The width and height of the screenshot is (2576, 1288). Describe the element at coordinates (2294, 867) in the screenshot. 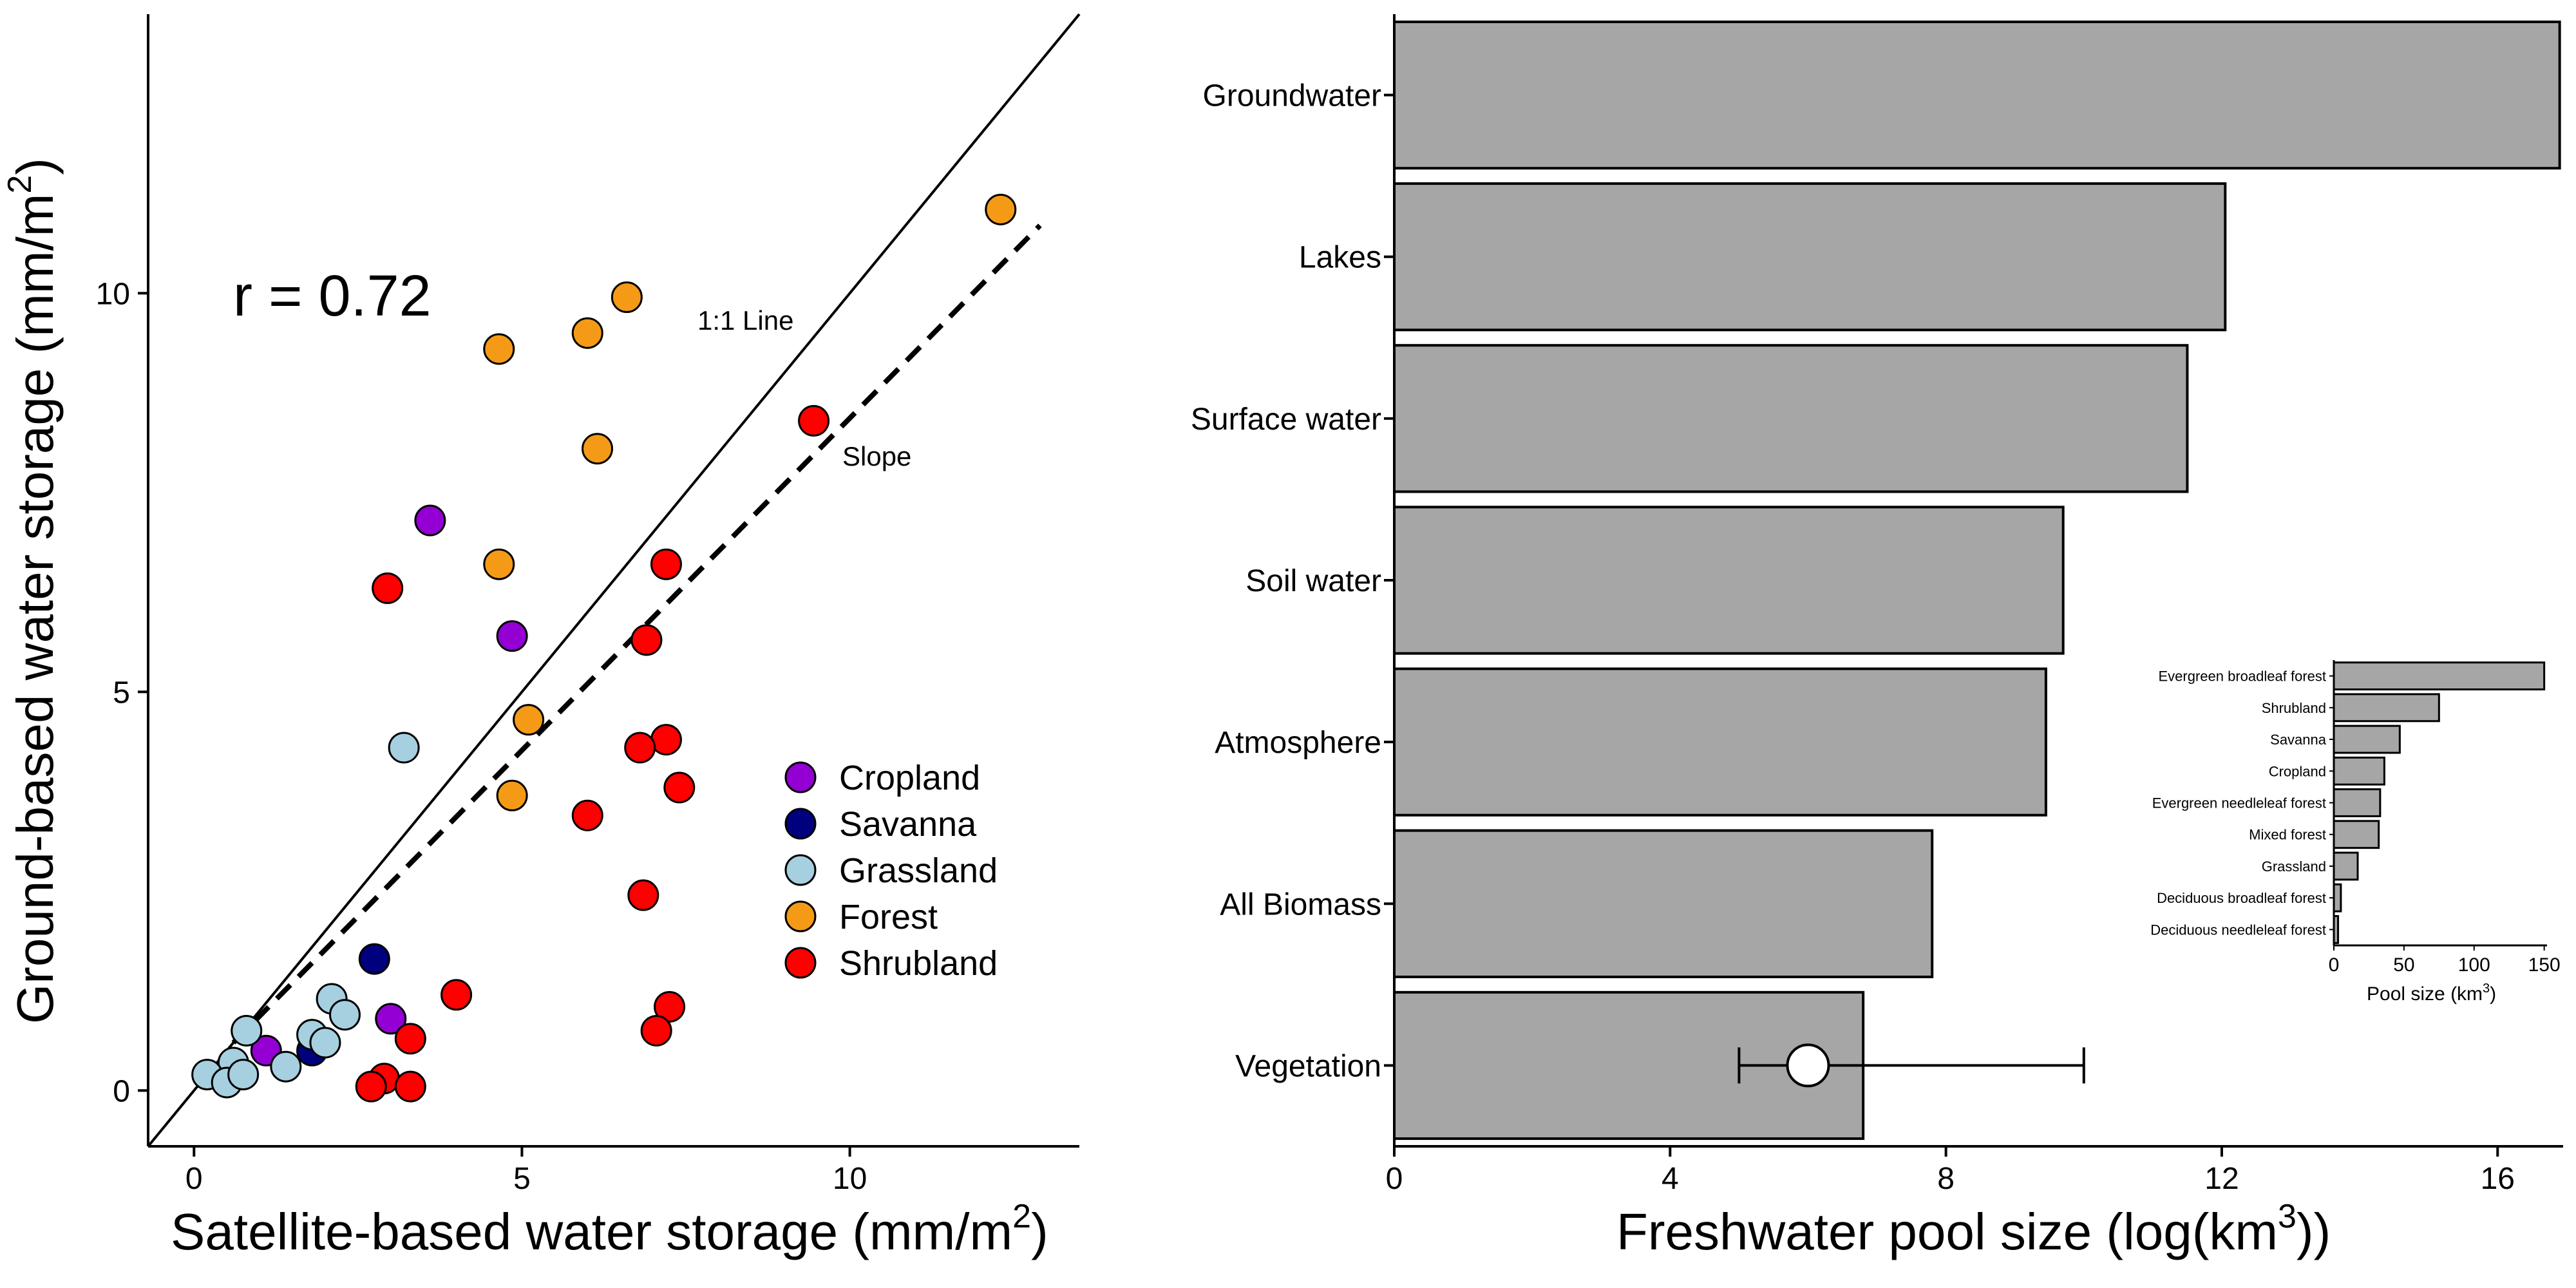

I see `inset-category-label: Grassland` at that location.